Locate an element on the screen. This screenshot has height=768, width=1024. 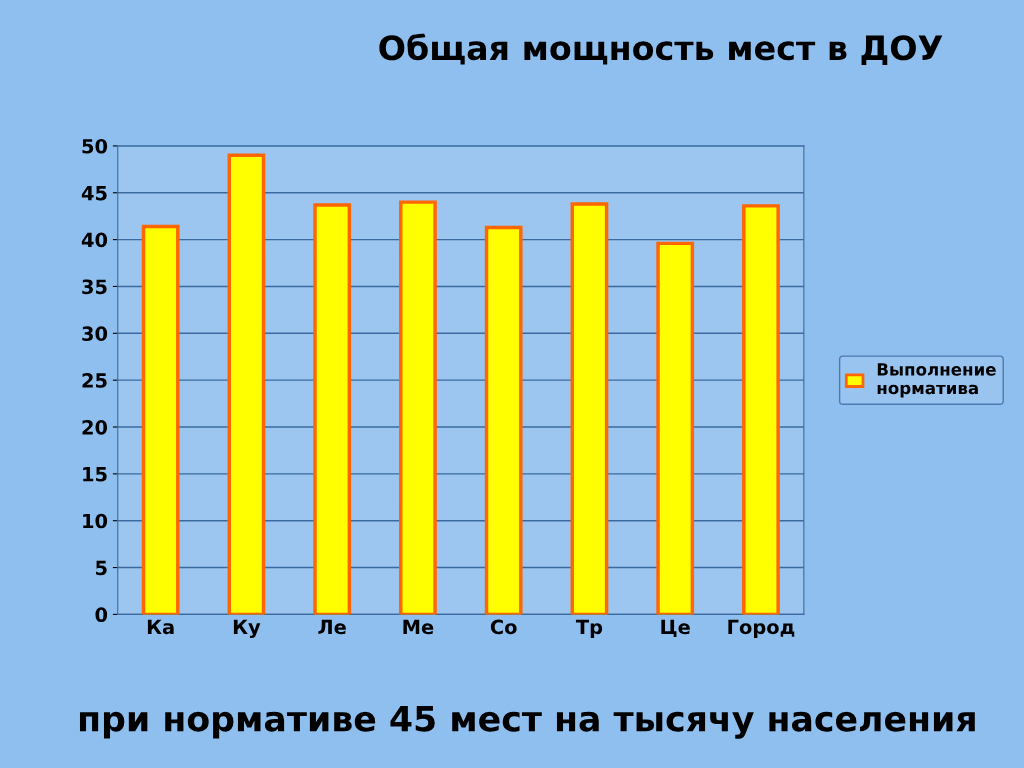
x-tick-label: Со is located at coordinates (503, 627).